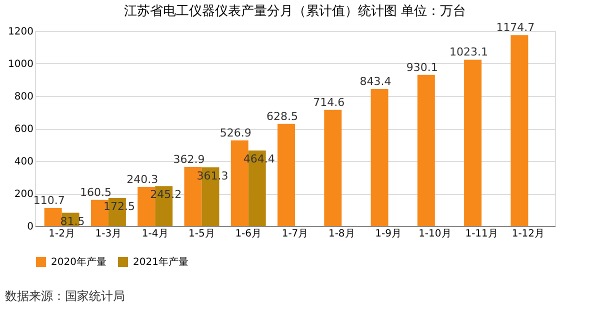  Describe the element at coordinates (96, 192) in the screenshot. I see `data-label: 160.5` at that location.